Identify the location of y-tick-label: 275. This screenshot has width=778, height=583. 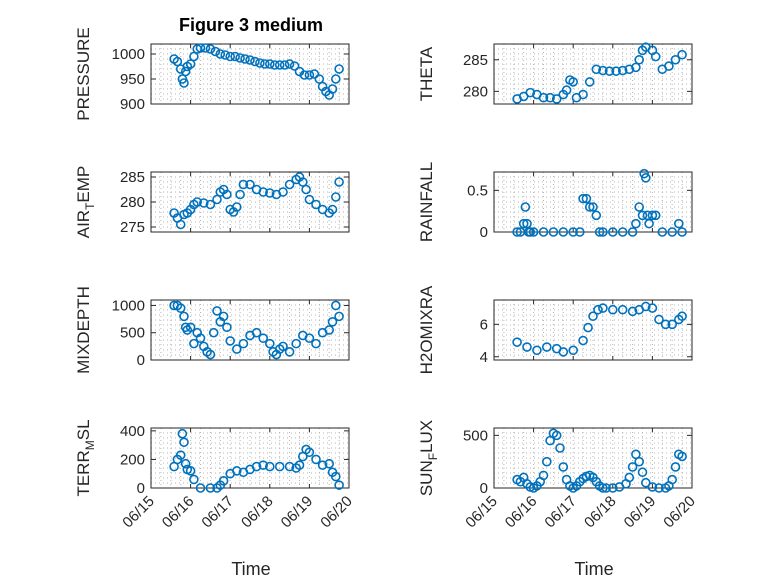
(132, 227).